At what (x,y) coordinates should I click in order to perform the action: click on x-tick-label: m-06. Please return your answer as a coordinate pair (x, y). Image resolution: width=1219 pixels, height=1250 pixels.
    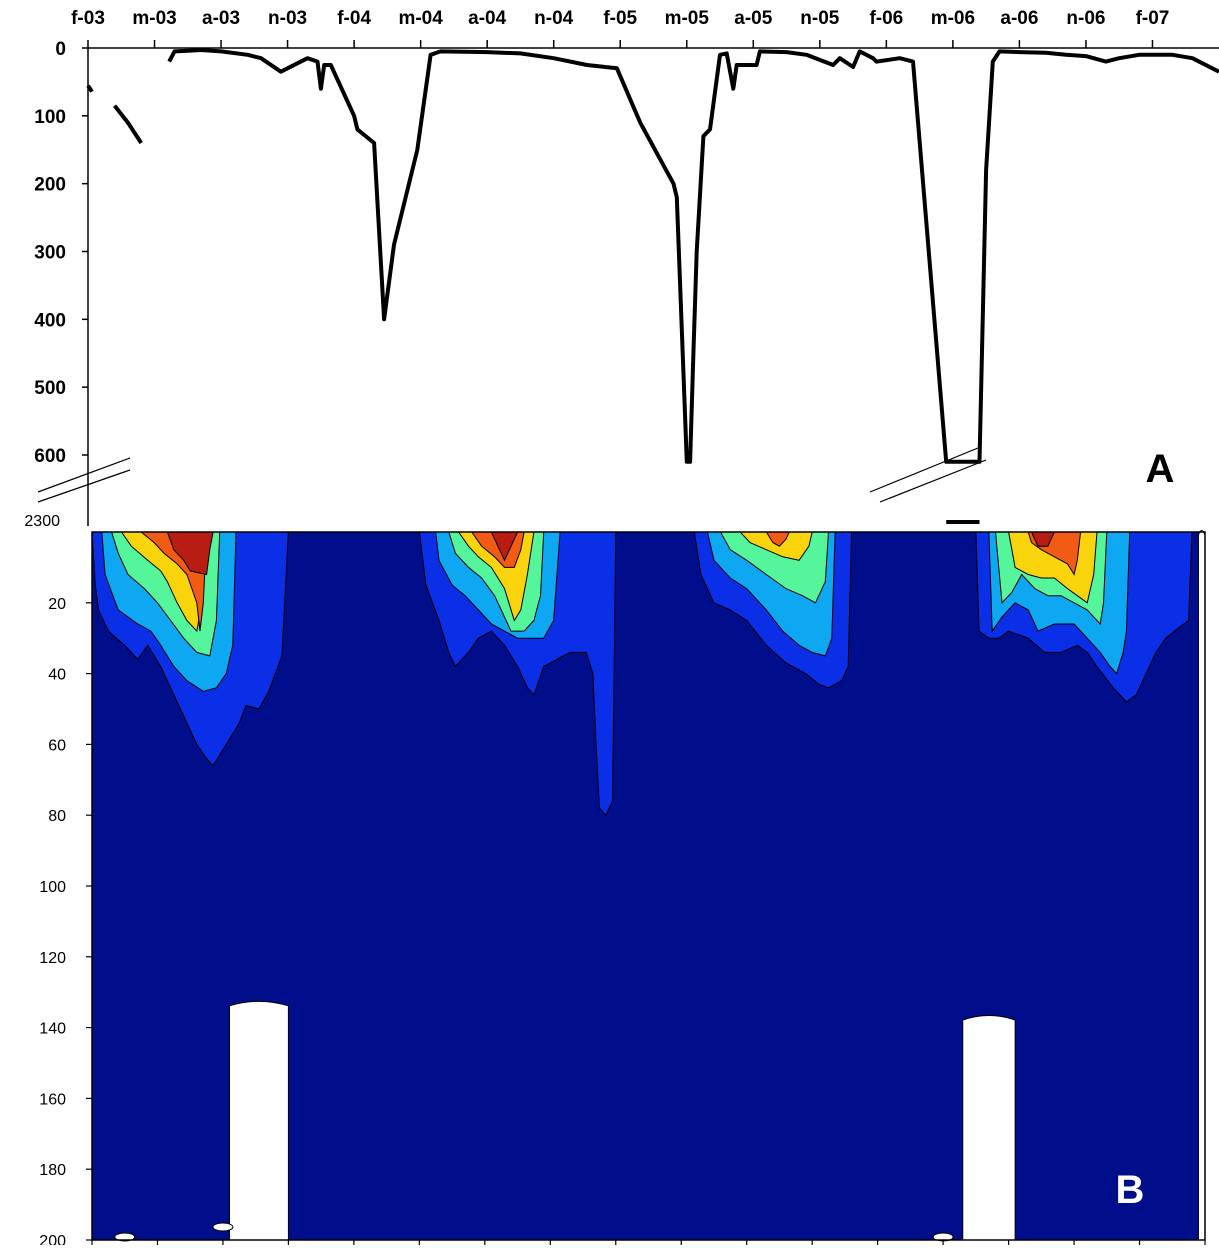
    Looking at the image, I should click on (953, 18).